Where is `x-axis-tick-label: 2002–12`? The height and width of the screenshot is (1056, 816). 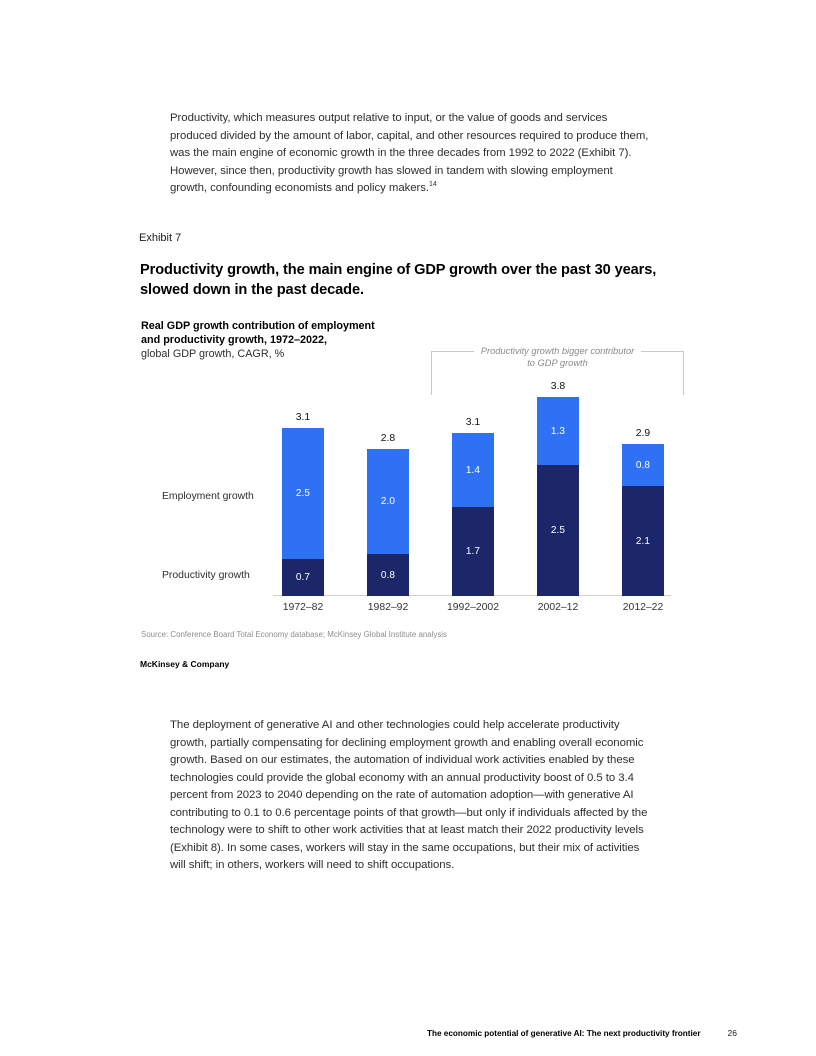
x-axis-tick-label: 2002–12 is located at coordinates (558, 607).